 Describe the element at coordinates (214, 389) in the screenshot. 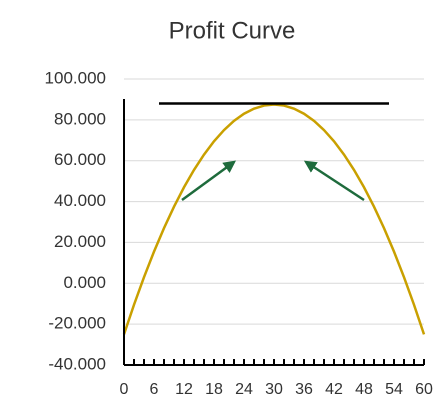

I see `x-tick-label: 18` at that location.